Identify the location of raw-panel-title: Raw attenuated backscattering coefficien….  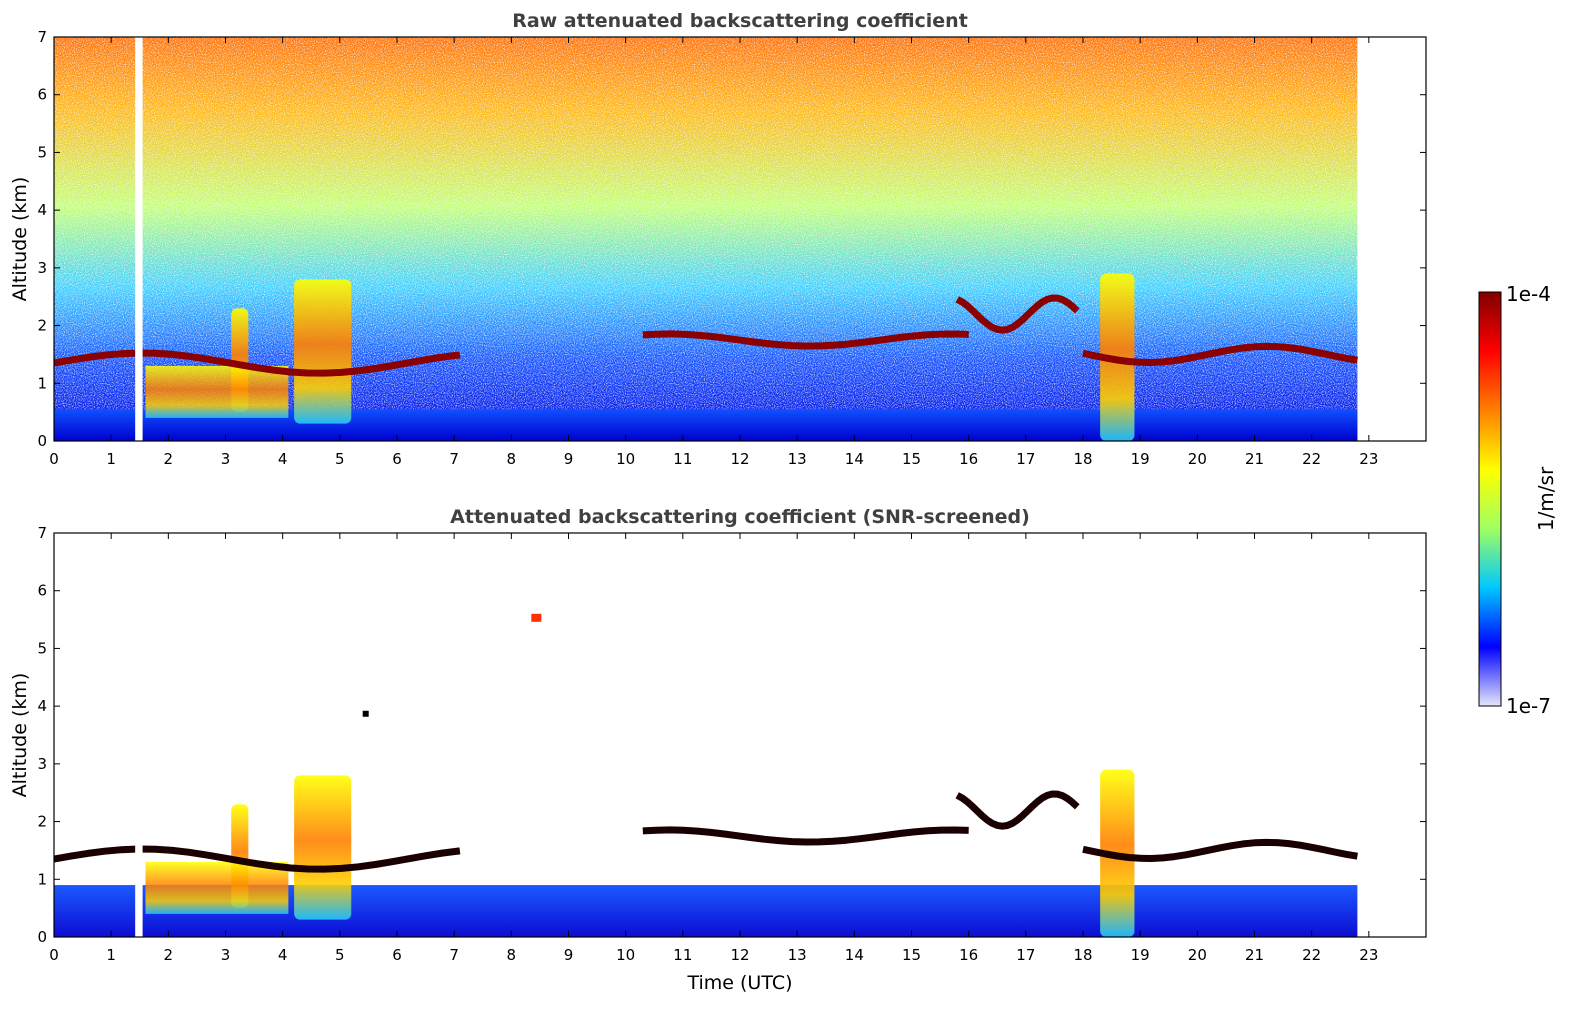
(740, 21).